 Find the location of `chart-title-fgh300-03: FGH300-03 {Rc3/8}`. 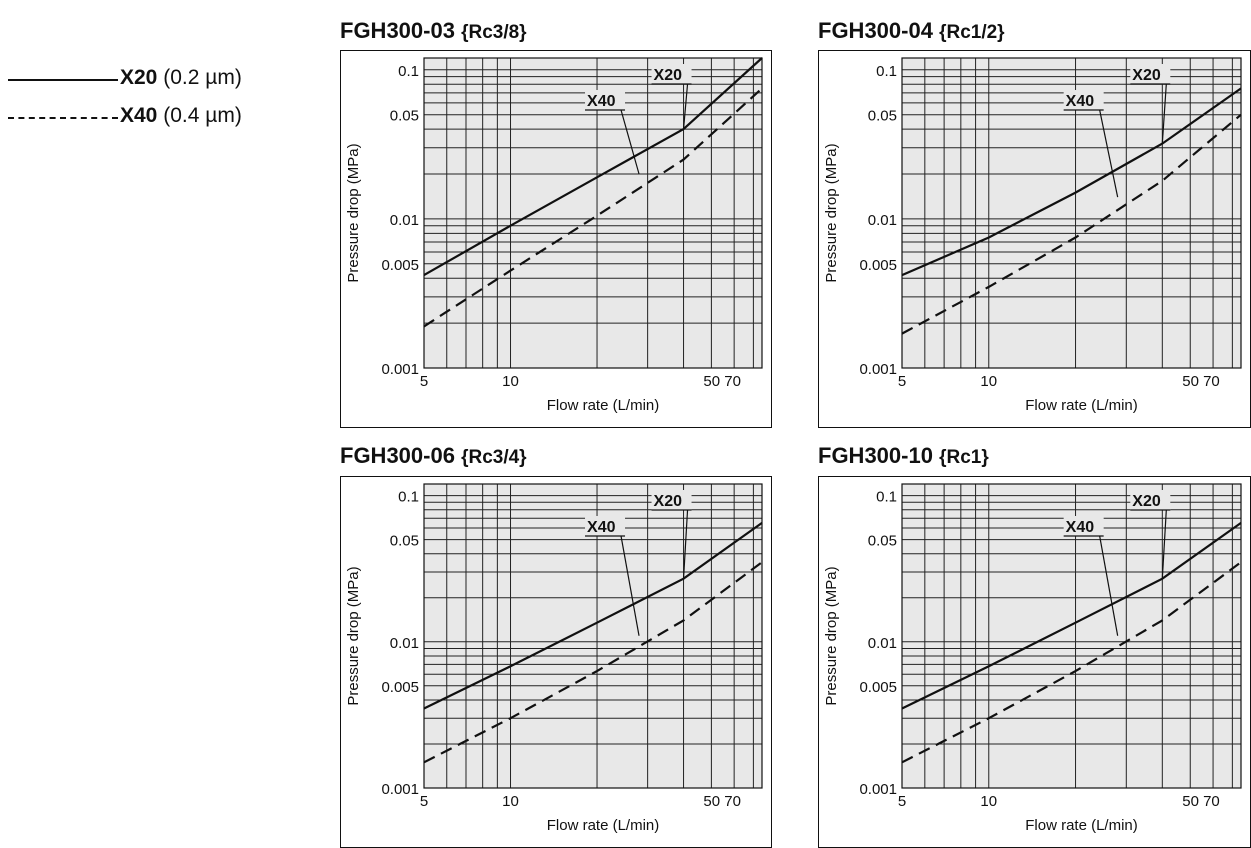

chart-title-fgh300-03: FGH300-03 {Rc3/8} is located at coordinates (433, 31).